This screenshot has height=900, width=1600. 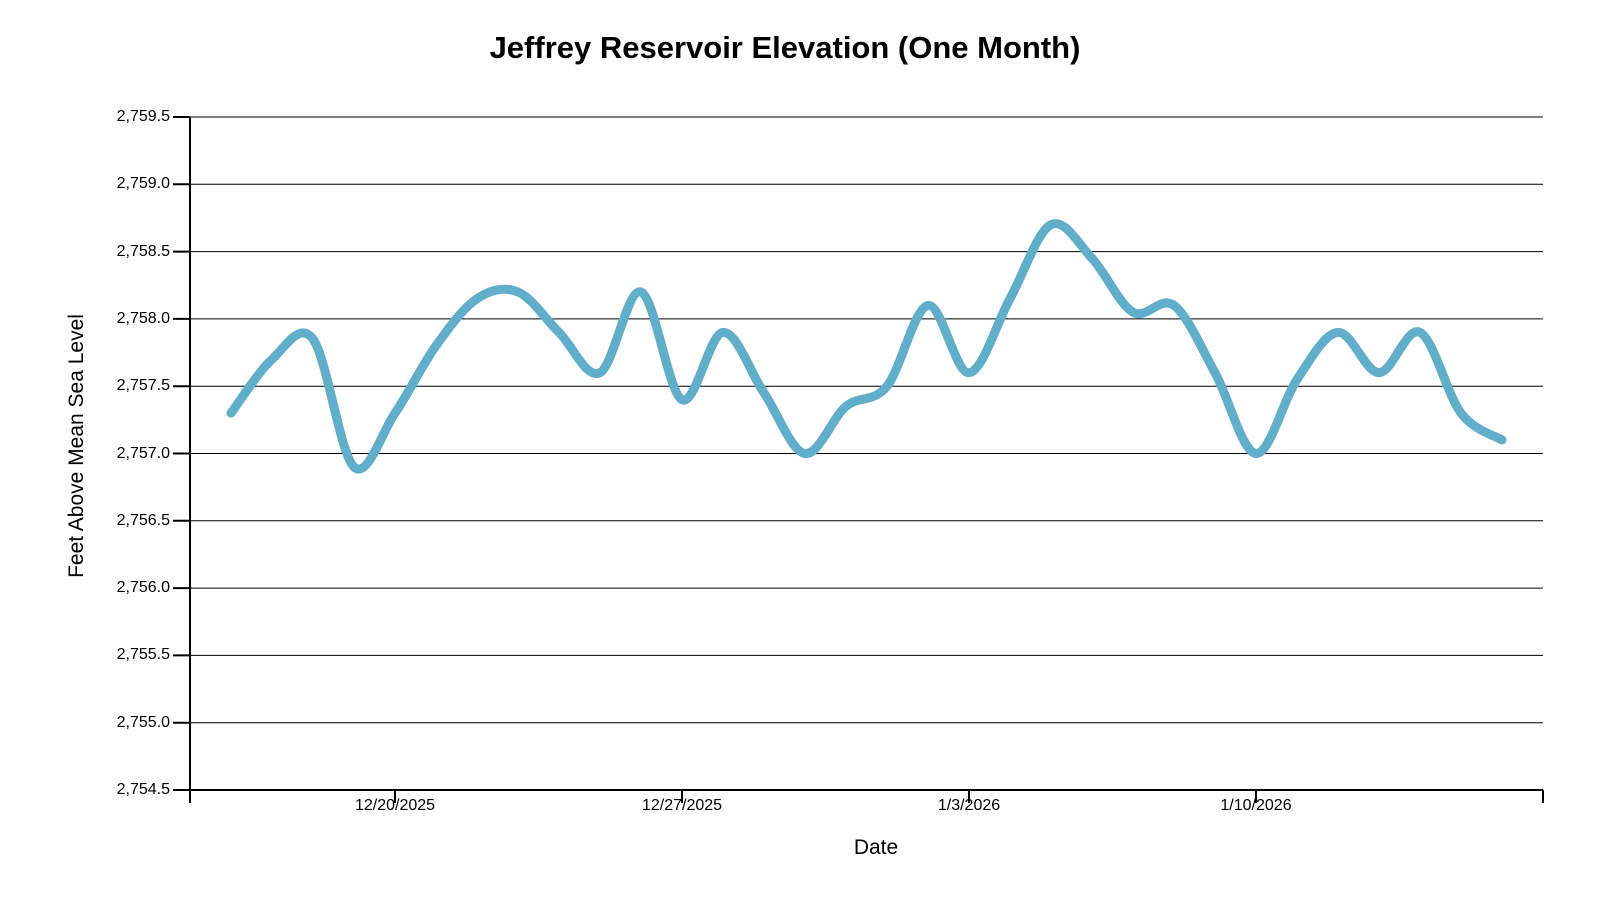 I want to click on x-tick-label: 1/3/2026, so click(x=969, y=805).